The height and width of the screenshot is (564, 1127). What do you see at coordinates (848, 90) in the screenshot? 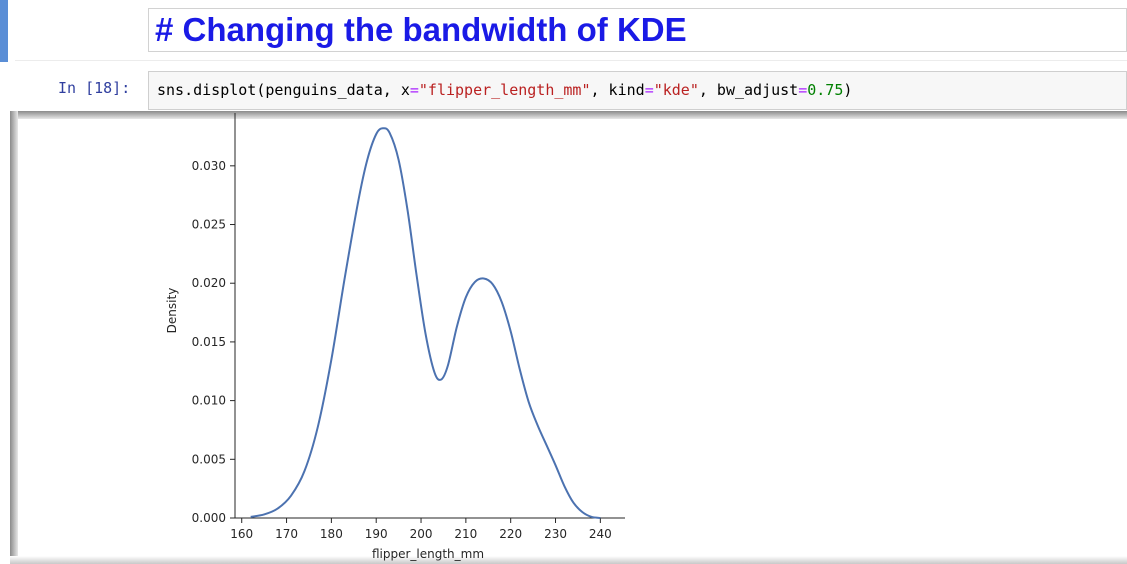
I see `code-token: )` at bounding box center [848, 90].